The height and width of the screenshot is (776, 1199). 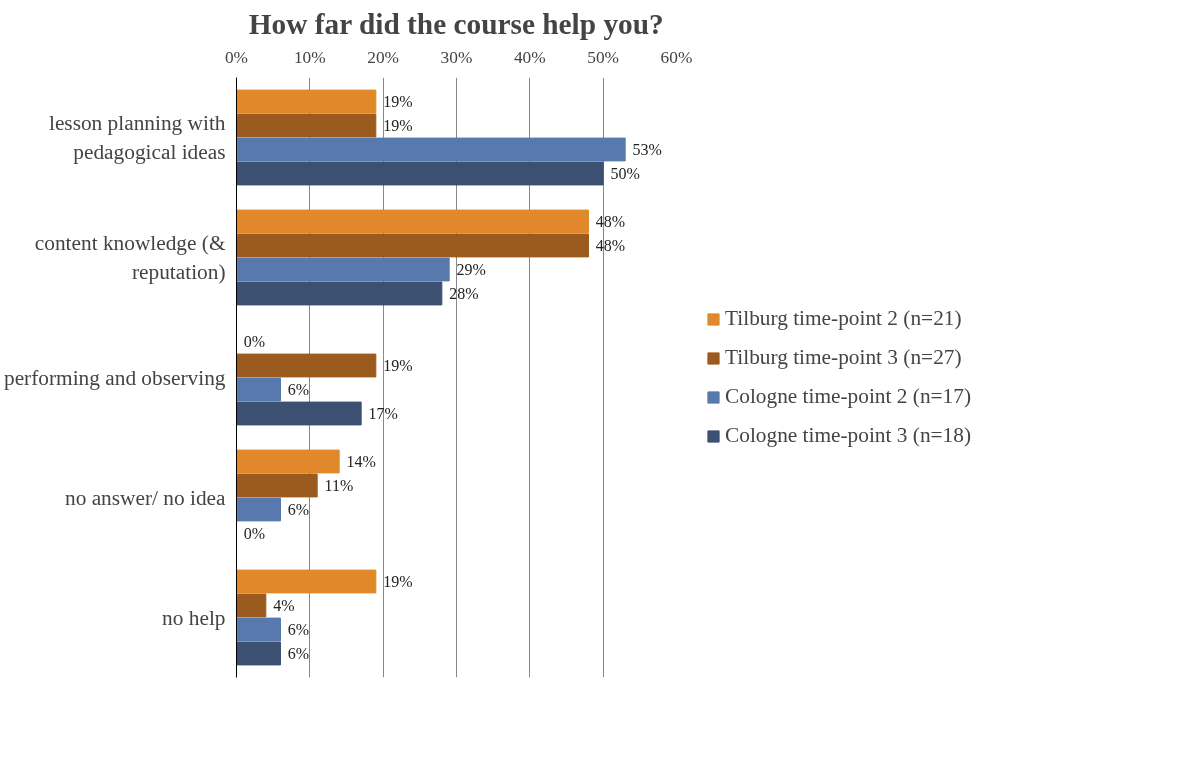 I want to click on y-tick-label: lesson planning with pedagogical ideas, so click(x=137, y=137).